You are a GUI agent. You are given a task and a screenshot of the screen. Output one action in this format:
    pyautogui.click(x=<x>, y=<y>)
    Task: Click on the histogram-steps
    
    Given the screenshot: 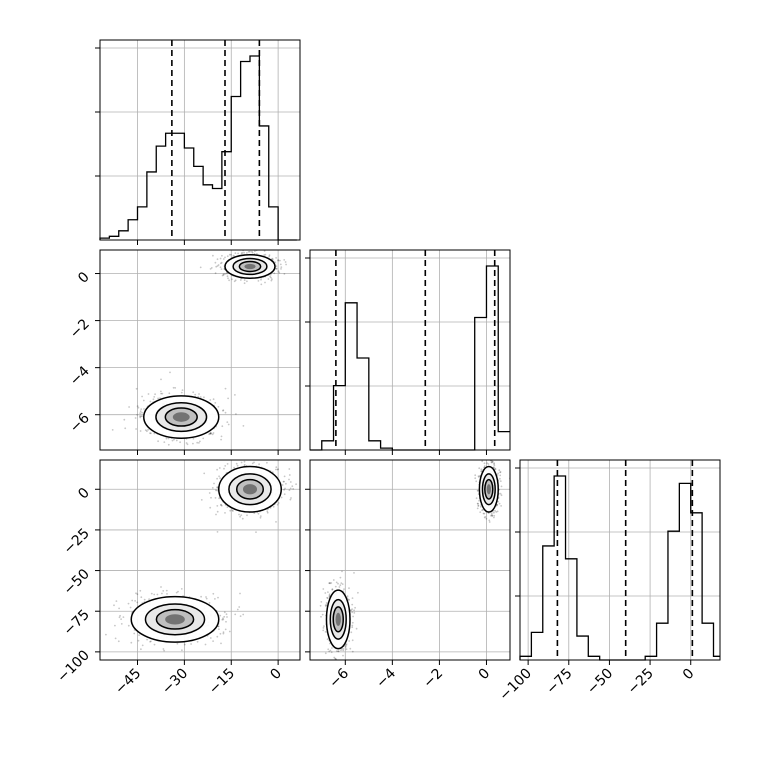 What is the action you would take?
    pyautogui.click(x=619, y=568)
    